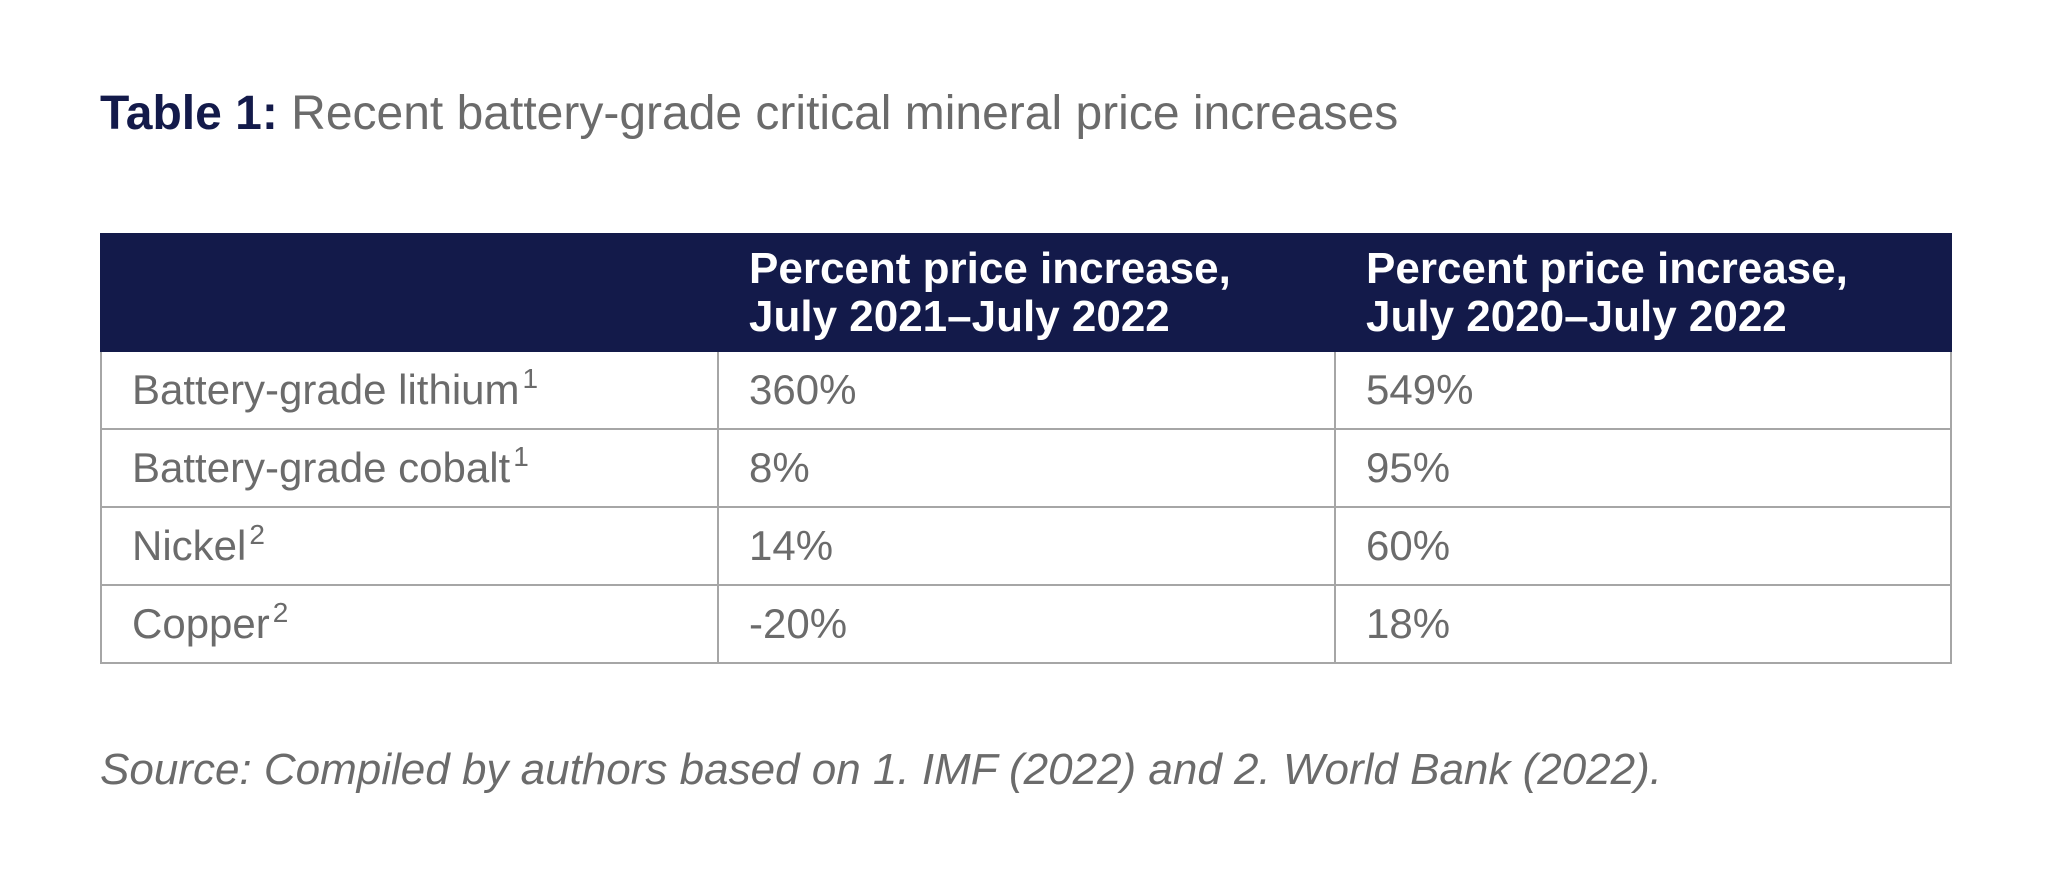 The height and width of the screenshot is (883, 2048). I want to click on table-row: Battery-grade lithium 1 360% 549%, so click(1026, 390).